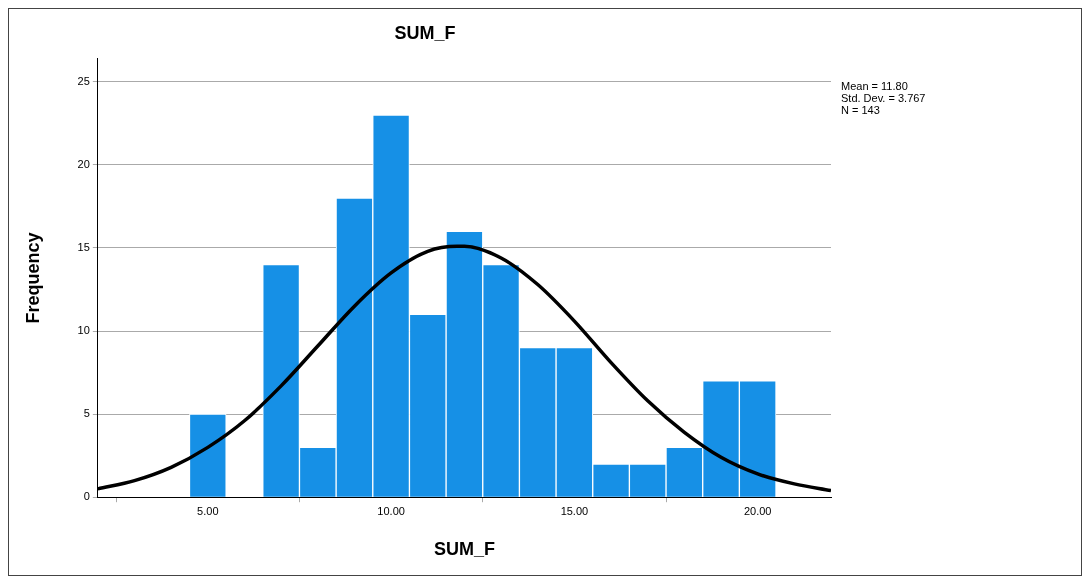 This screenshot has width=1090, height=584. Describe the element at coordinates (757, 510) in the screenshot. I see `x-tick-label: 20.00` at that location.